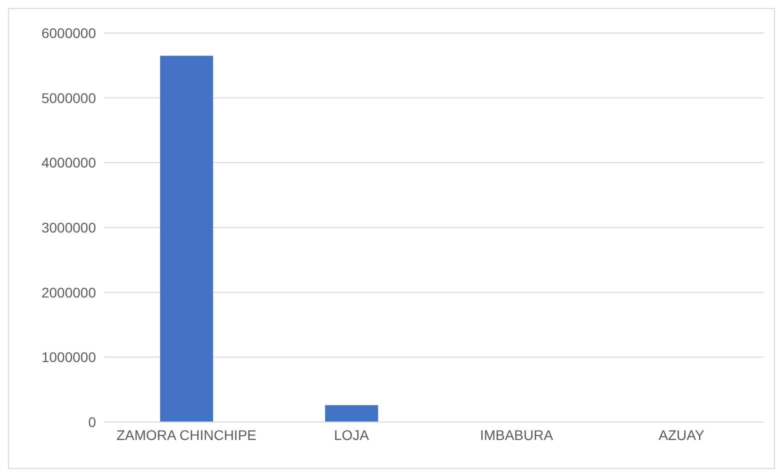 Image resolution: width=781 pixels, height=475 pixels. I want to click on y-tick-label: 0, so click(92, 422).